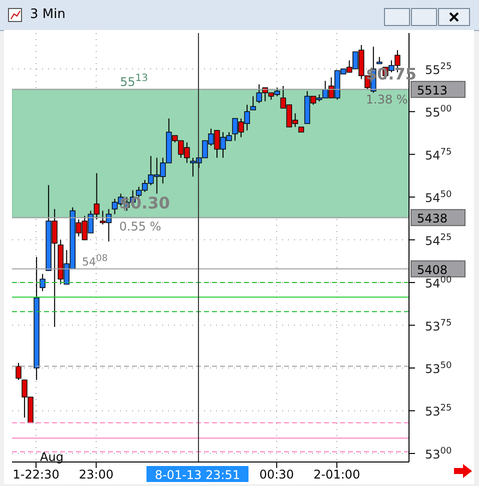 This screenshot has width=479, height=486. I want to click on annotation: Aug, so click(52, 457).